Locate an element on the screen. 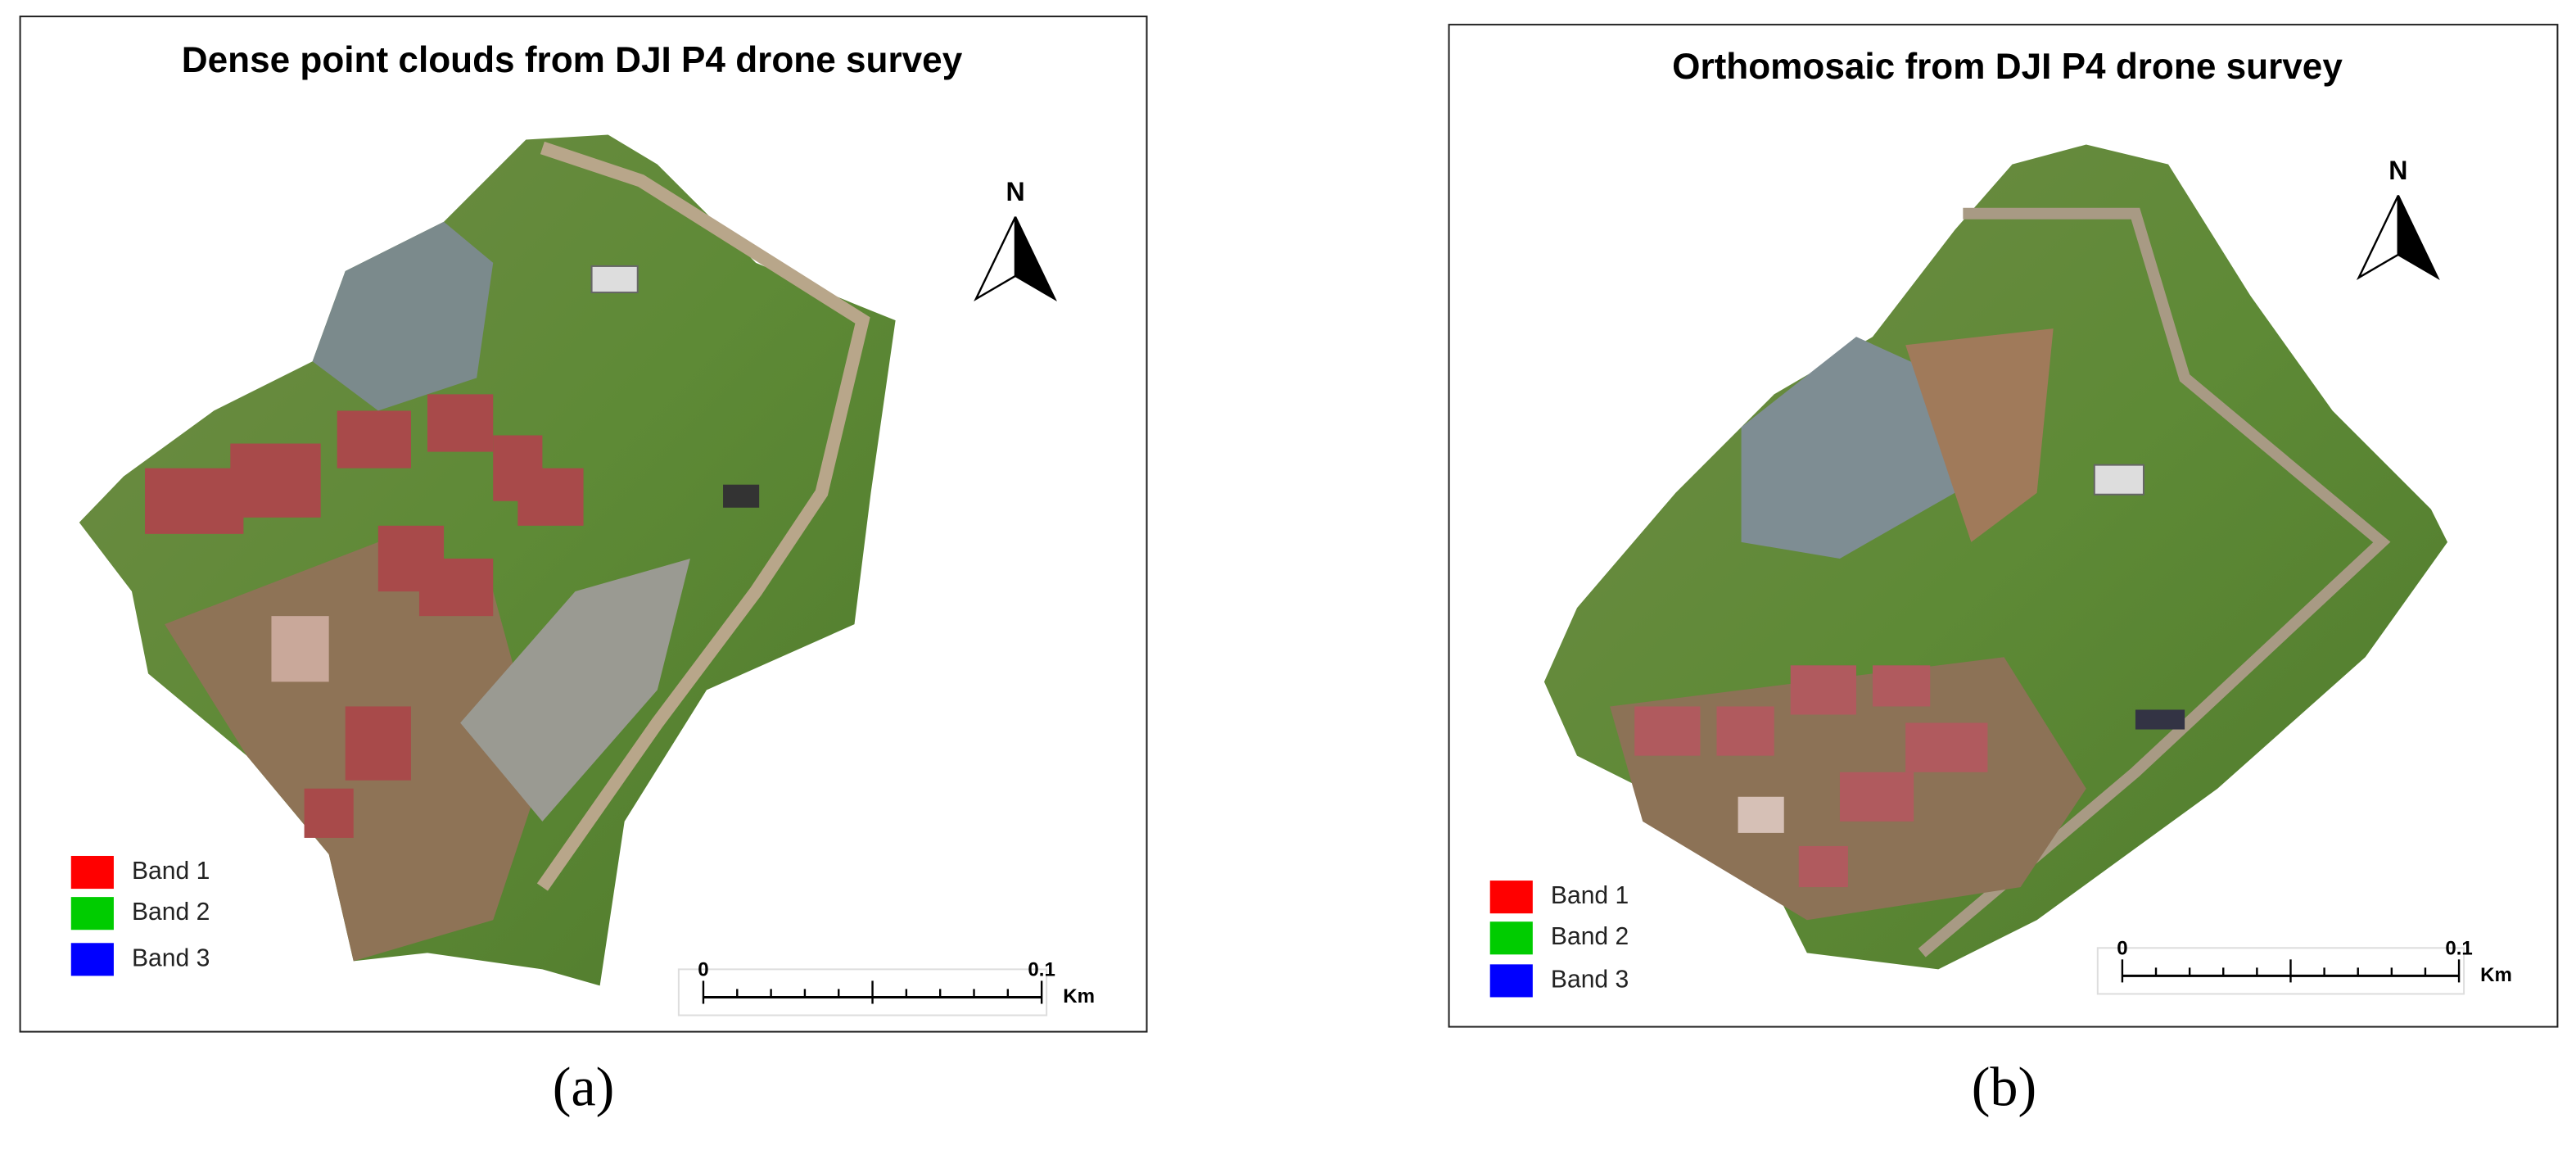 The height and width of the screenshot is (1150, 2576). panel-caption: (a) is located at coordinates (584, 1086).